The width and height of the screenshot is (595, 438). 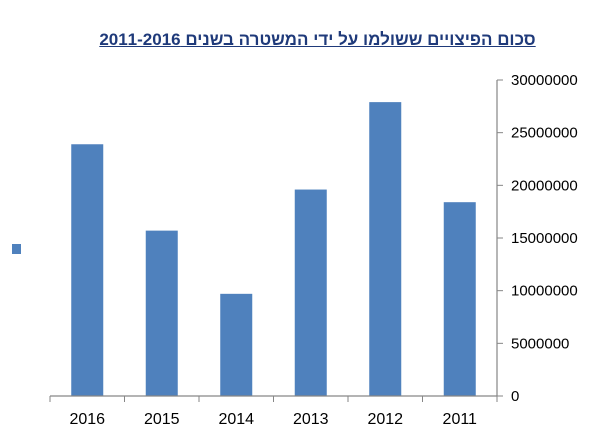 What do you see at coordinates (311, 419) in the screenshot?
I see `x-tick-label: 2013` at bounding box center [311, 419].